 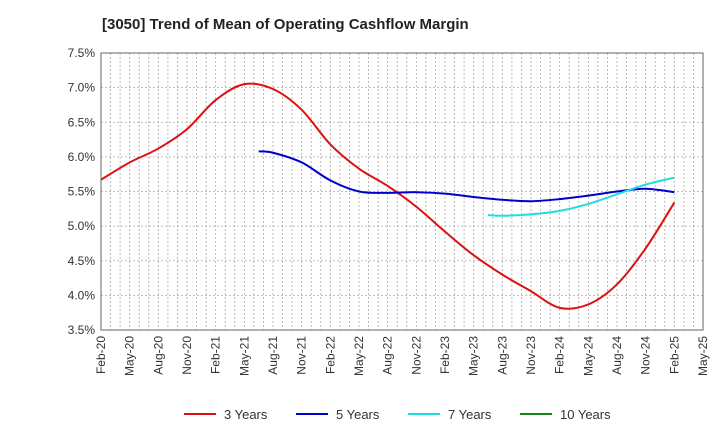 What do you see at coordinates (470, 414) in the screenshot?
I see `legend-label-7-years: 7 Years` at bounding box center [470, 414].